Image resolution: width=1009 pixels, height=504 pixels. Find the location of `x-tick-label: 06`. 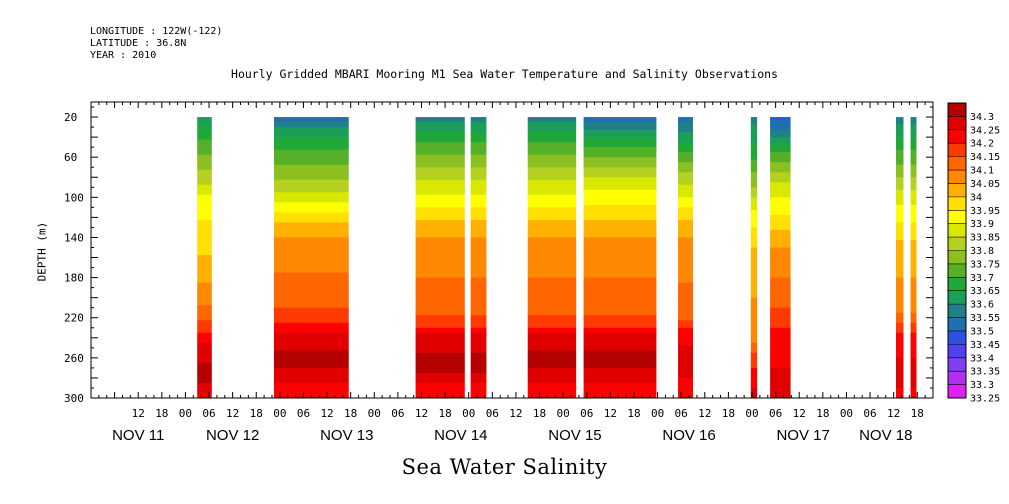

x-tick-label: 06 is located at coordinates (586, 413).